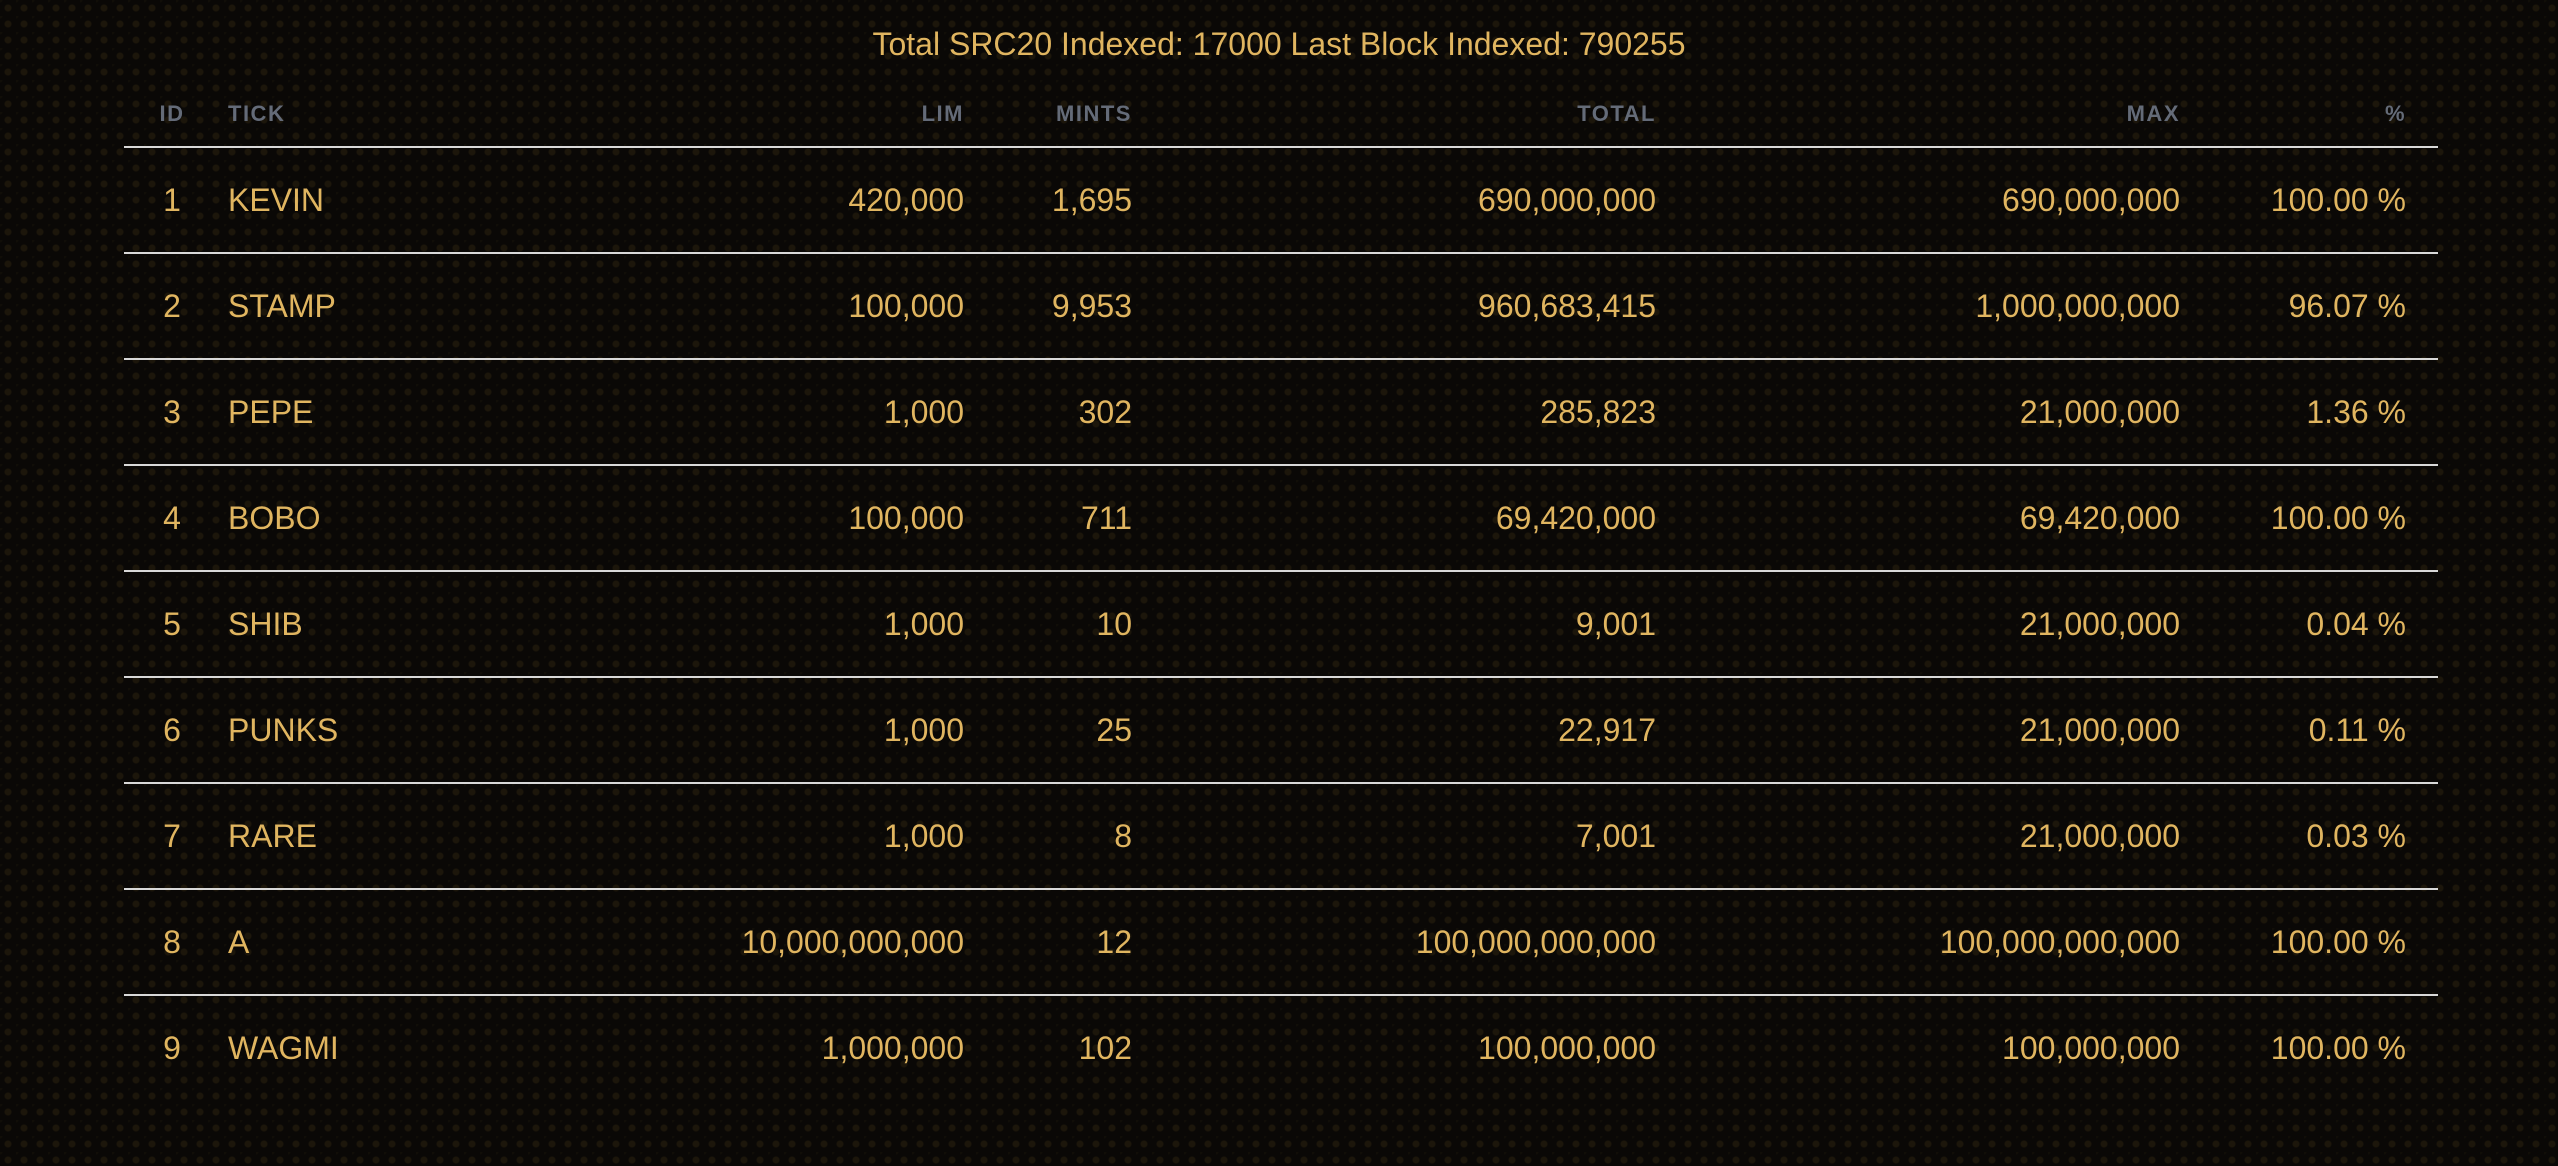 This screenshot has height=1166, width=2558. What do you see at coordinates (1430, 44) in the screenshot?
I see `last-block-label: Last Block Indexed:` at bounding box center [1430, 44].